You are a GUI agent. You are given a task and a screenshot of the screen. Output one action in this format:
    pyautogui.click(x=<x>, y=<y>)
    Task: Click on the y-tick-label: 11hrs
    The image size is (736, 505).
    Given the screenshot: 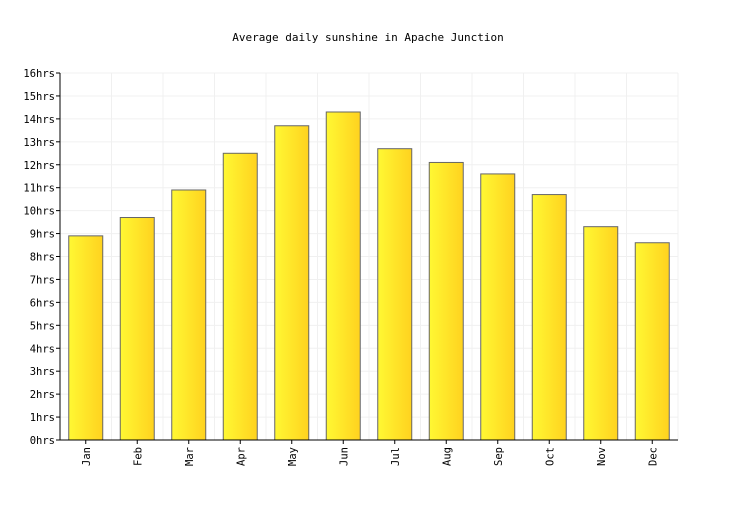 What is the action you would take?
    pyautogui.click(x=39, y=189)
    